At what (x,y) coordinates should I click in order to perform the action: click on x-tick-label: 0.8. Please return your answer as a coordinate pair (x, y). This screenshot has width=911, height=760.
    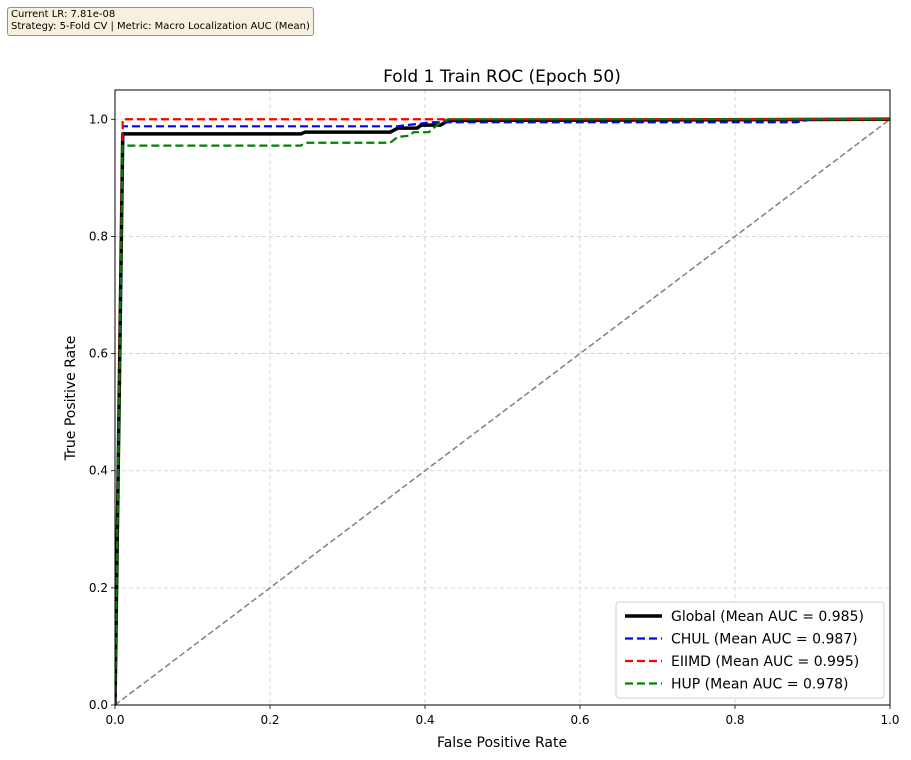
    Looking at the image, I should click on (734, 720).